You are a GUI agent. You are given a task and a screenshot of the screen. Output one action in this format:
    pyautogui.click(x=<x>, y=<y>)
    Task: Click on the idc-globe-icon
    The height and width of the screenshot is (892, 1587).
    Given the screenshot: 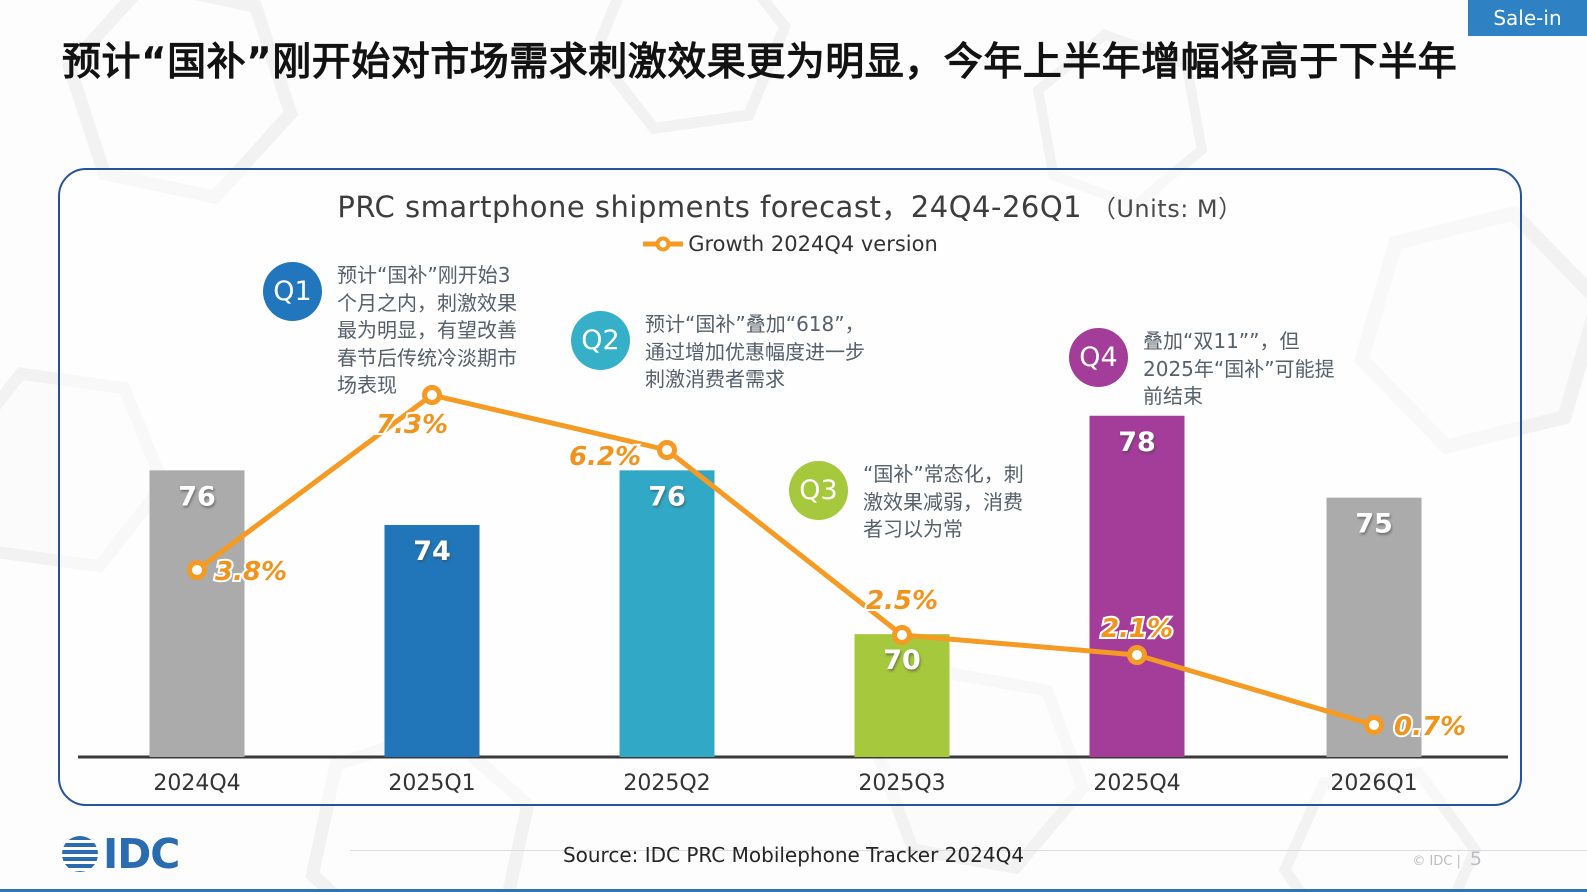 What is the action you would take?
    pyautogui.click(x=80, y=854)
    